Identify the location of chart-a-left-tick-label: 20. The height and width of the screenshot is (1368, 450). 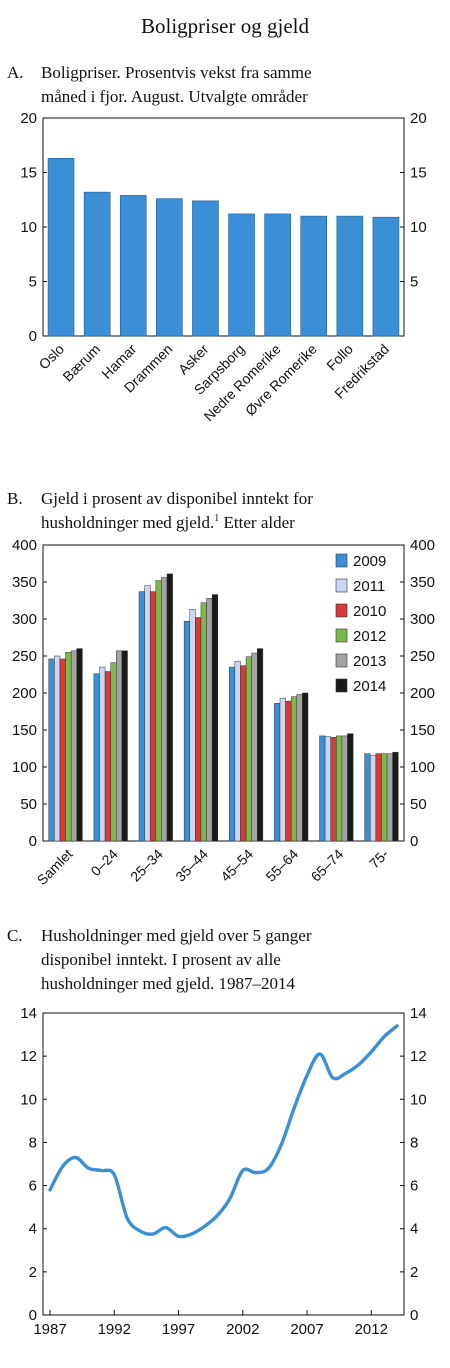
(28, 118).